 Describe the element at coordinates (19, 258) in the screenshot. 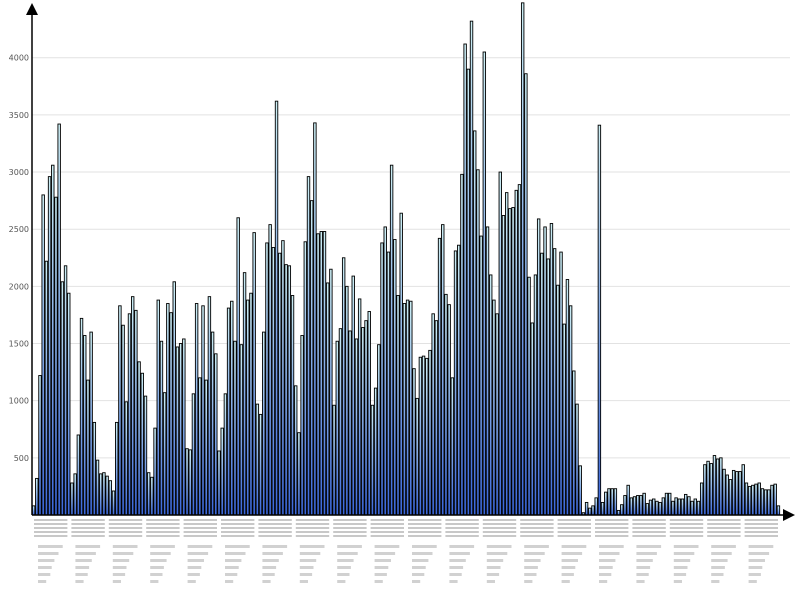

I see `y-tick-labels: 500 1000 1500 2000 2500 3000 3500 4000` at that location.